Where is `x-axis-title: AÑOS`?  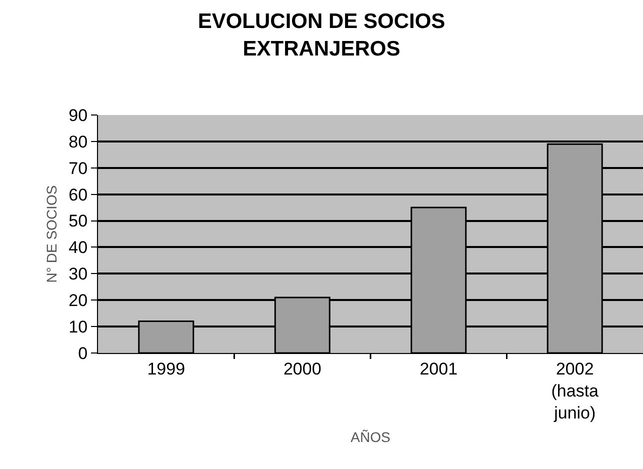 x-axis-title: AÑOS is located at coordinates (370, 436).